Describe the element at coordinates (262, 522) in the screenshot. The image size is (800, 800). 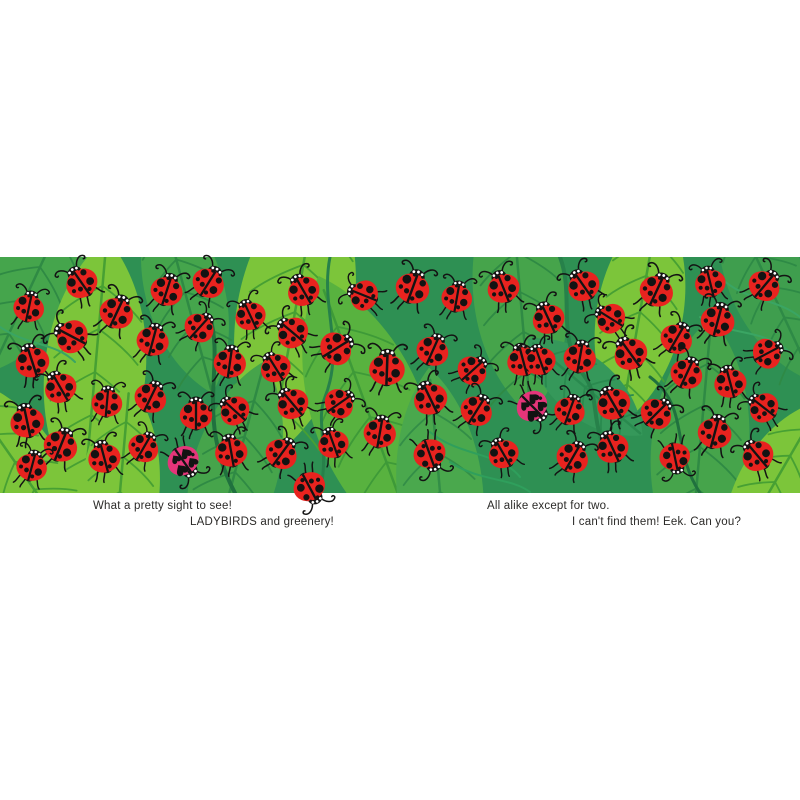
I see `caption-left-line2: LADYBIRDS and greenery!` at that location.